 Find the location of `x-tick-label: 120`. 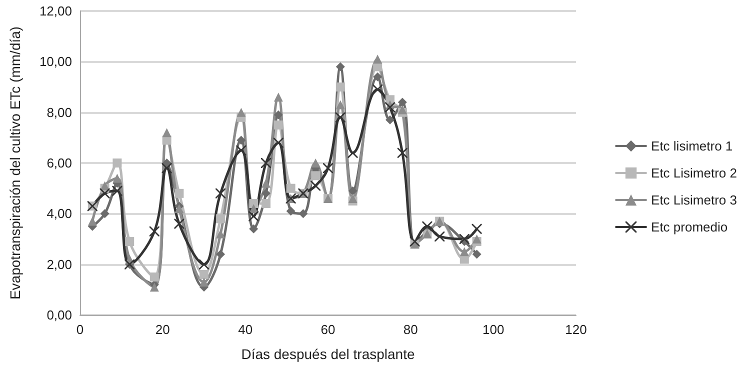

x-tick-label: 120 is located at coordinates (576, 329).